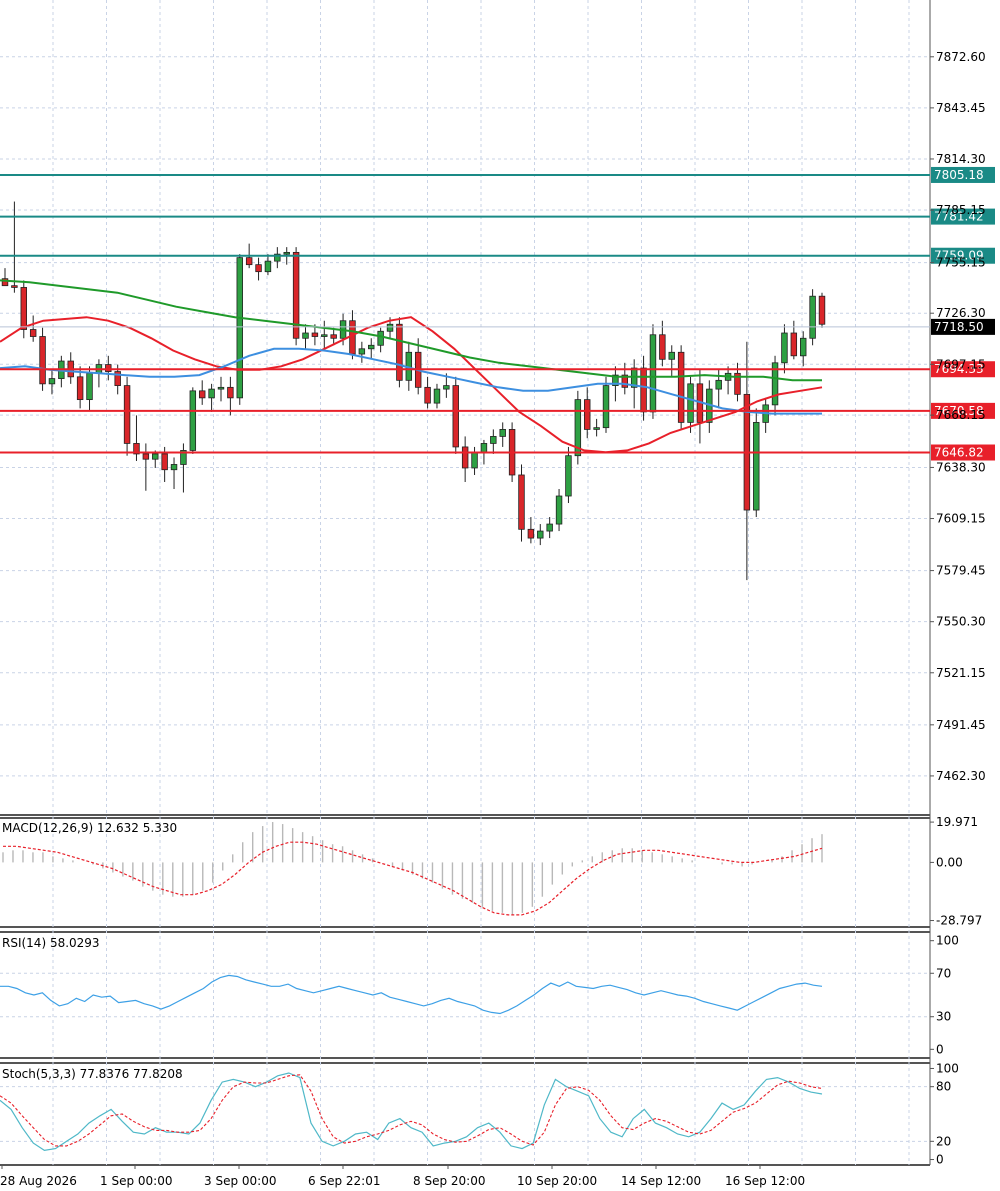 The image size is (1000, 1191). What do you see at coordinates (961, 673) in the screenshot?
I see `price-tick-label: 7521.15` at bounding box center [961, 673].